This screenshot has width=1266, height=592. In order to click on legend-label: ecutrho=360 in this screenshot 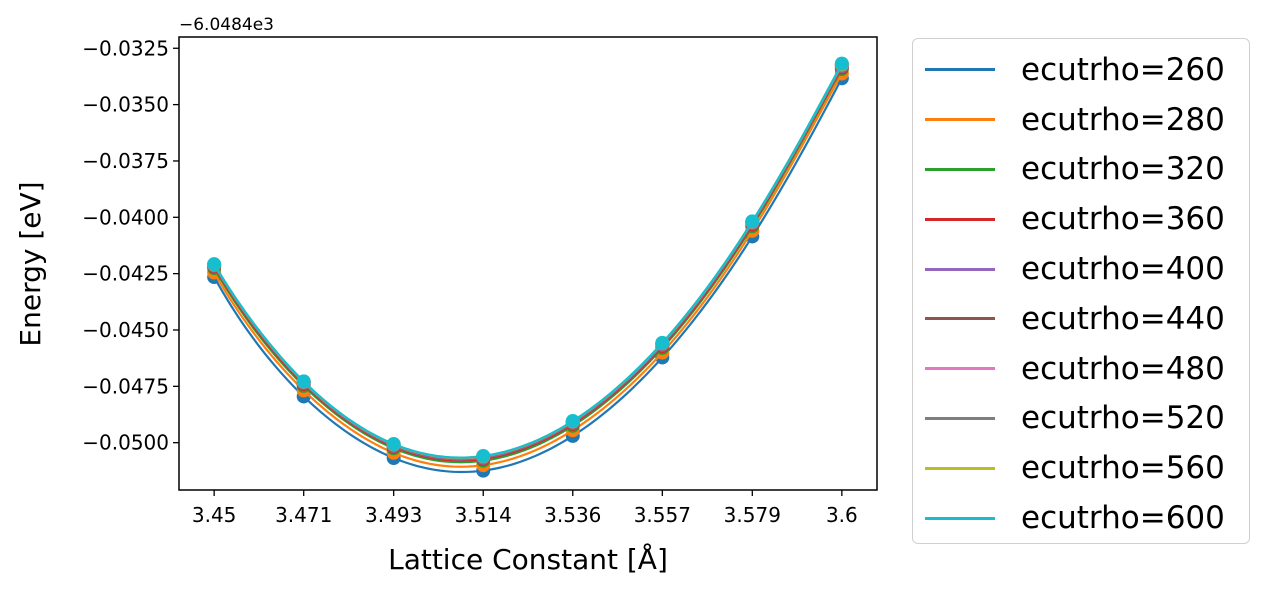, I will do `click(1123, 219)`.